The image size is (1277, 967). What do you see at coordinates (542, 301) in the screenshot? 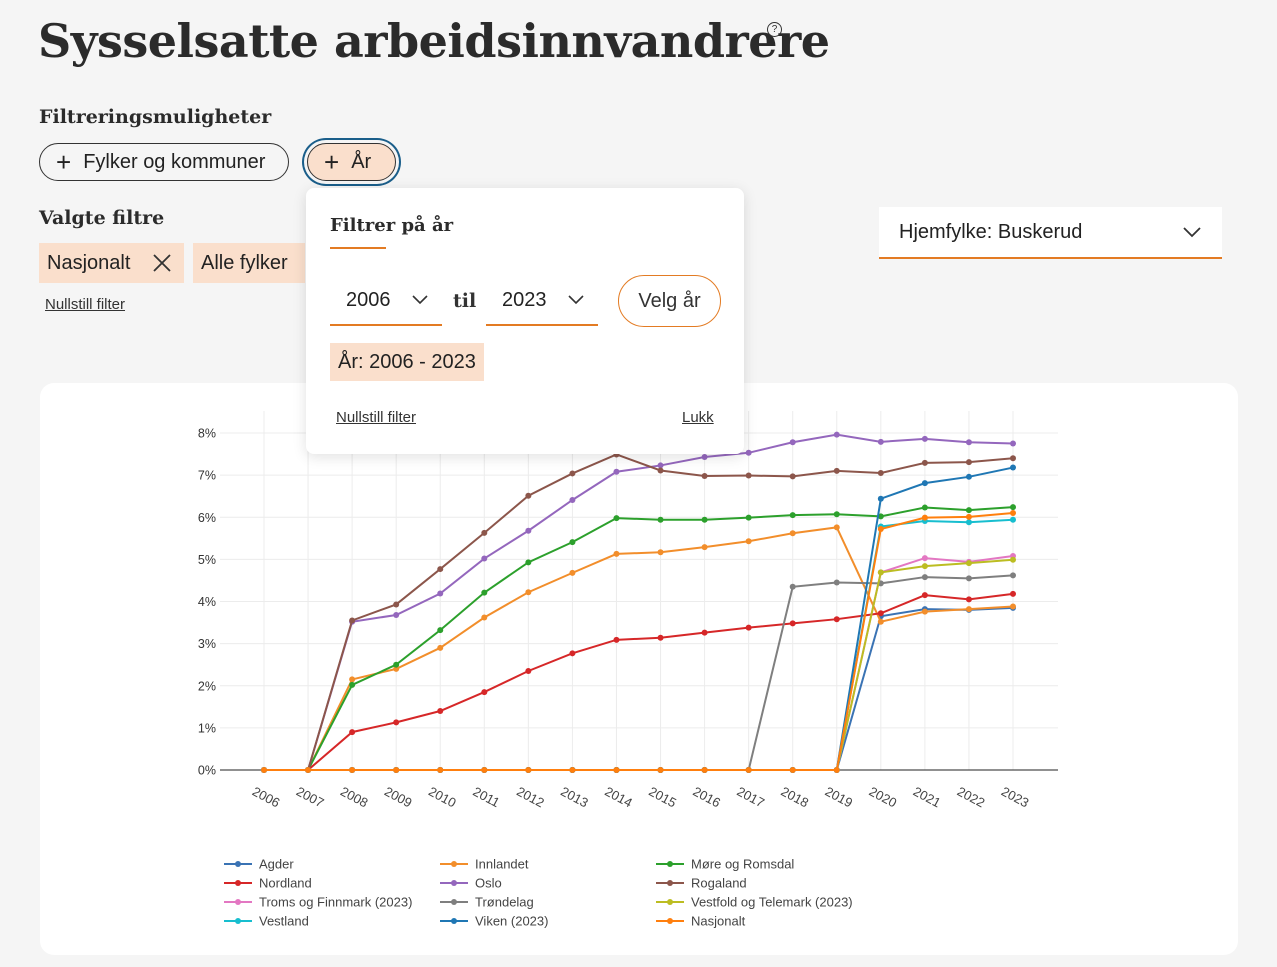
I see `to-year-select: 2023` at bounding box center [542, 301].